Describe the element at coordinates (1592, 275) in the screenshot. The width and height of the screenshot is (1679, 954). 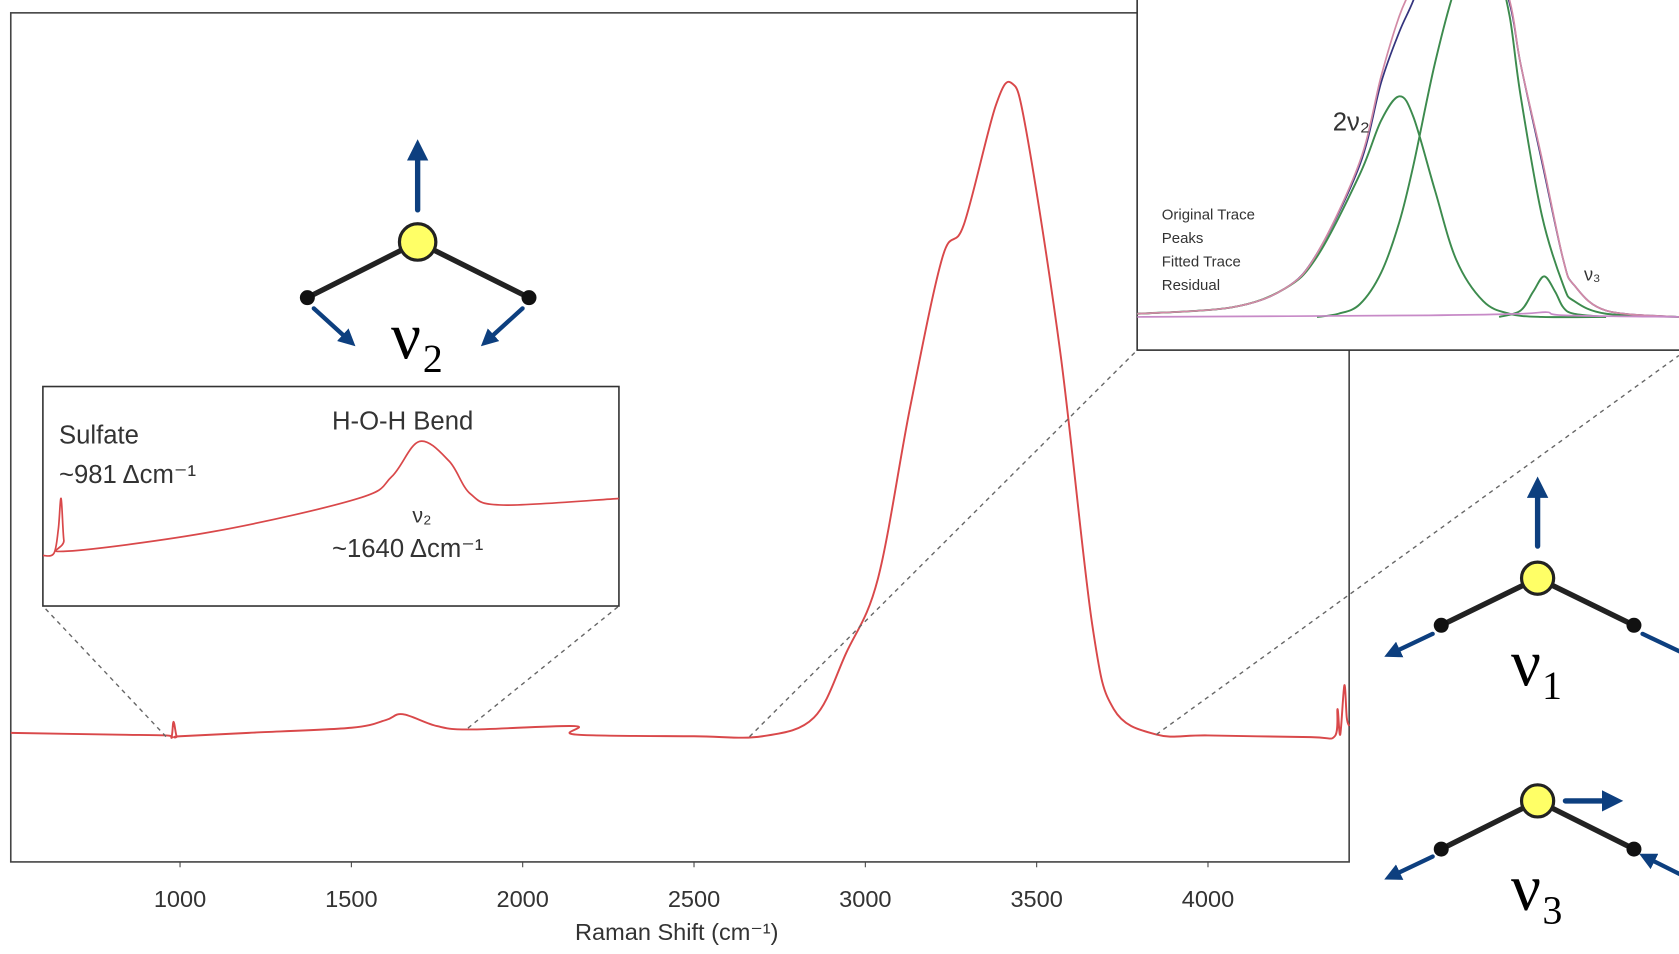
I see `annotation: ν₃` at that location.